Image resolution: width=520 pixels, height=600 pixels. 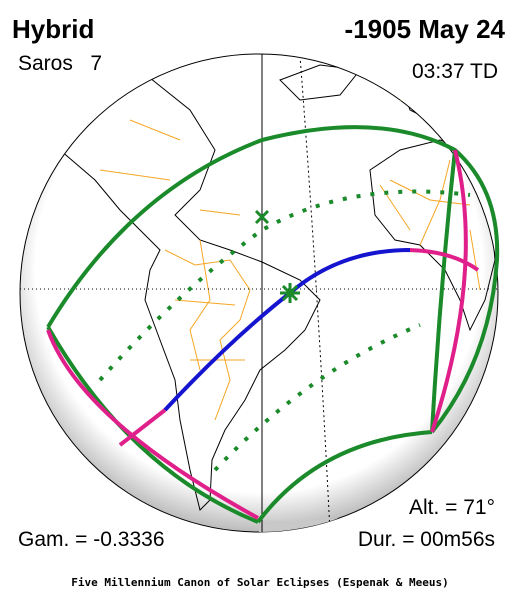 I want to click on x-marker, so click(x=262, y=217).